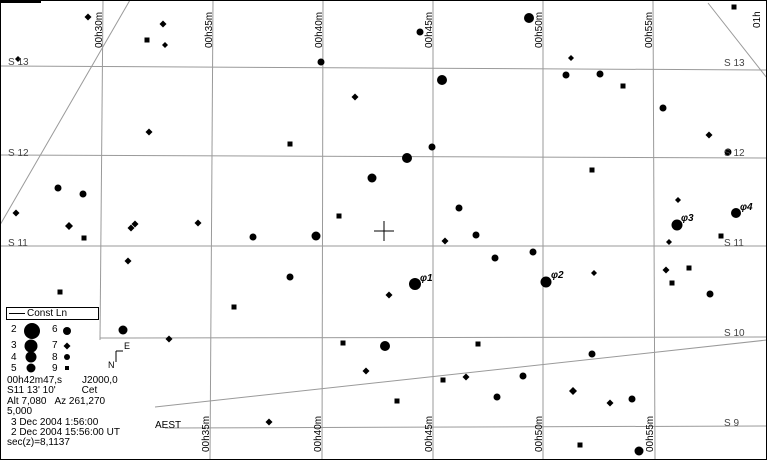 The image size is (767, 460). What do you see at coordinates (736, 213) in the screenshot?
I see `star-phi4` at bounding box center [736, 213].